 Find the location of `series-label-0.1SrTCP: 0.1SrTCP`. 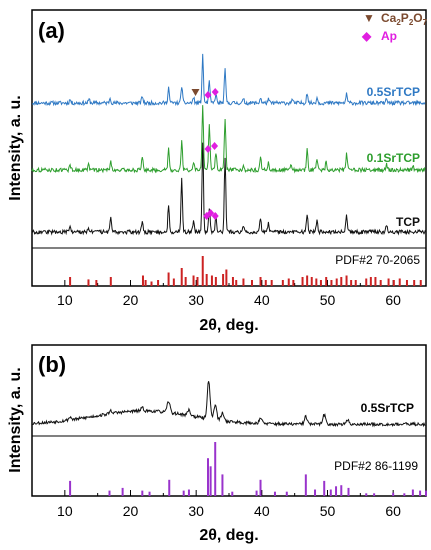

series-label-0.1SrTCP: 0.1SrTCP is located at coordinates (393, 158).